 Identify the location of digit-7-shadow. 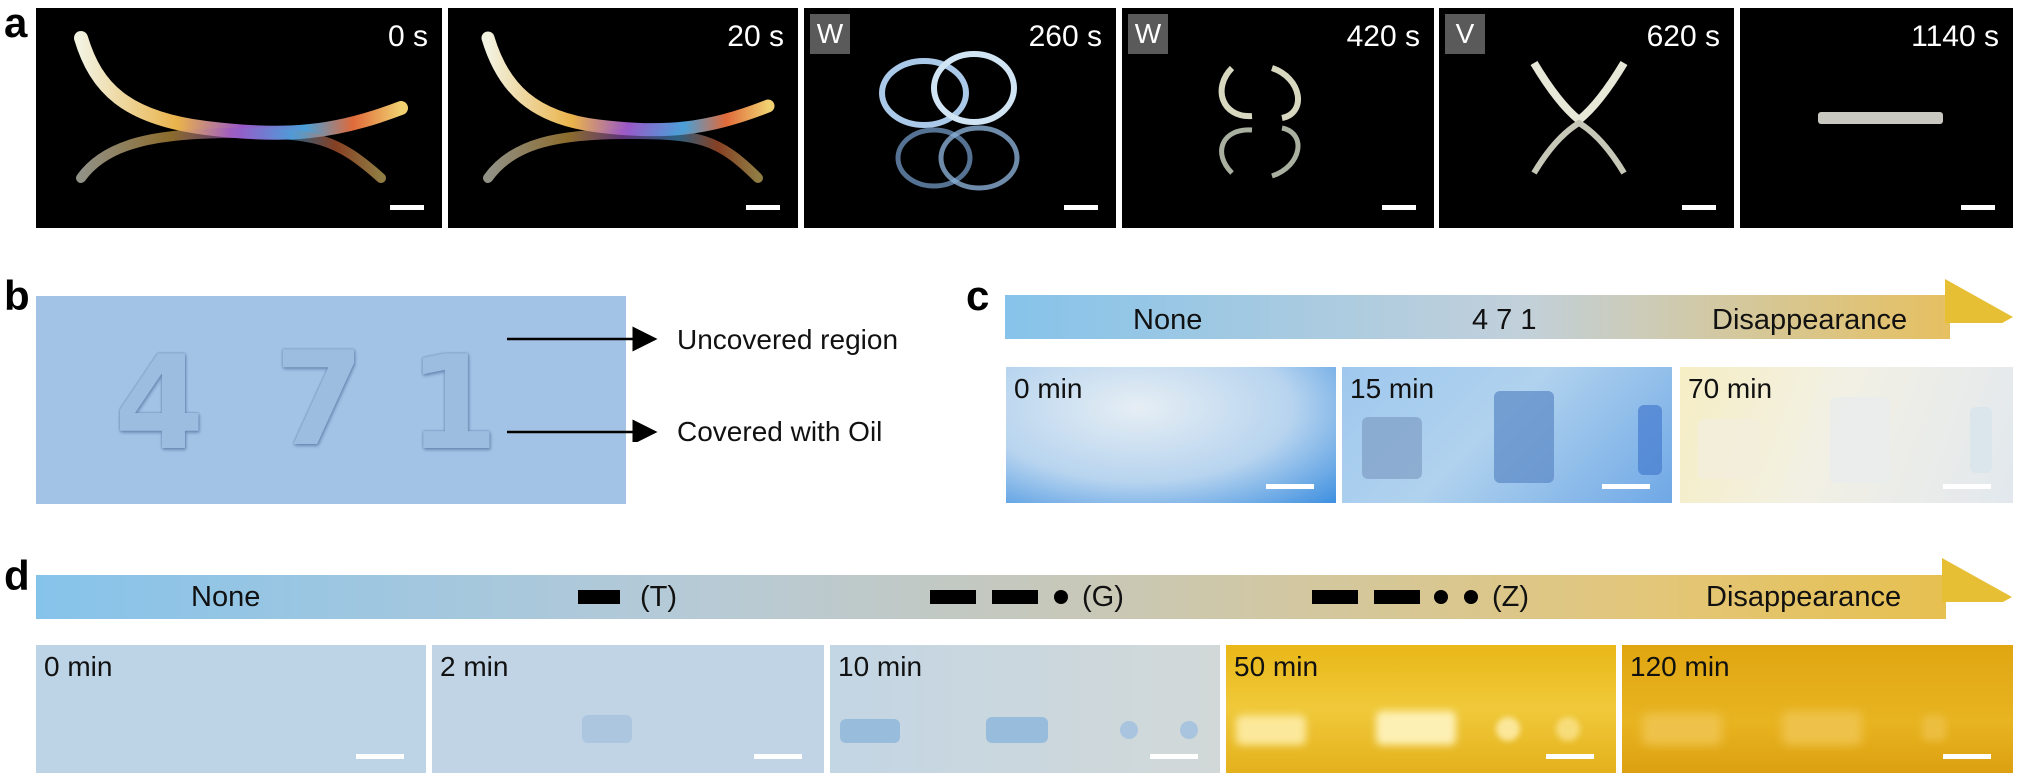
(1524, 437).